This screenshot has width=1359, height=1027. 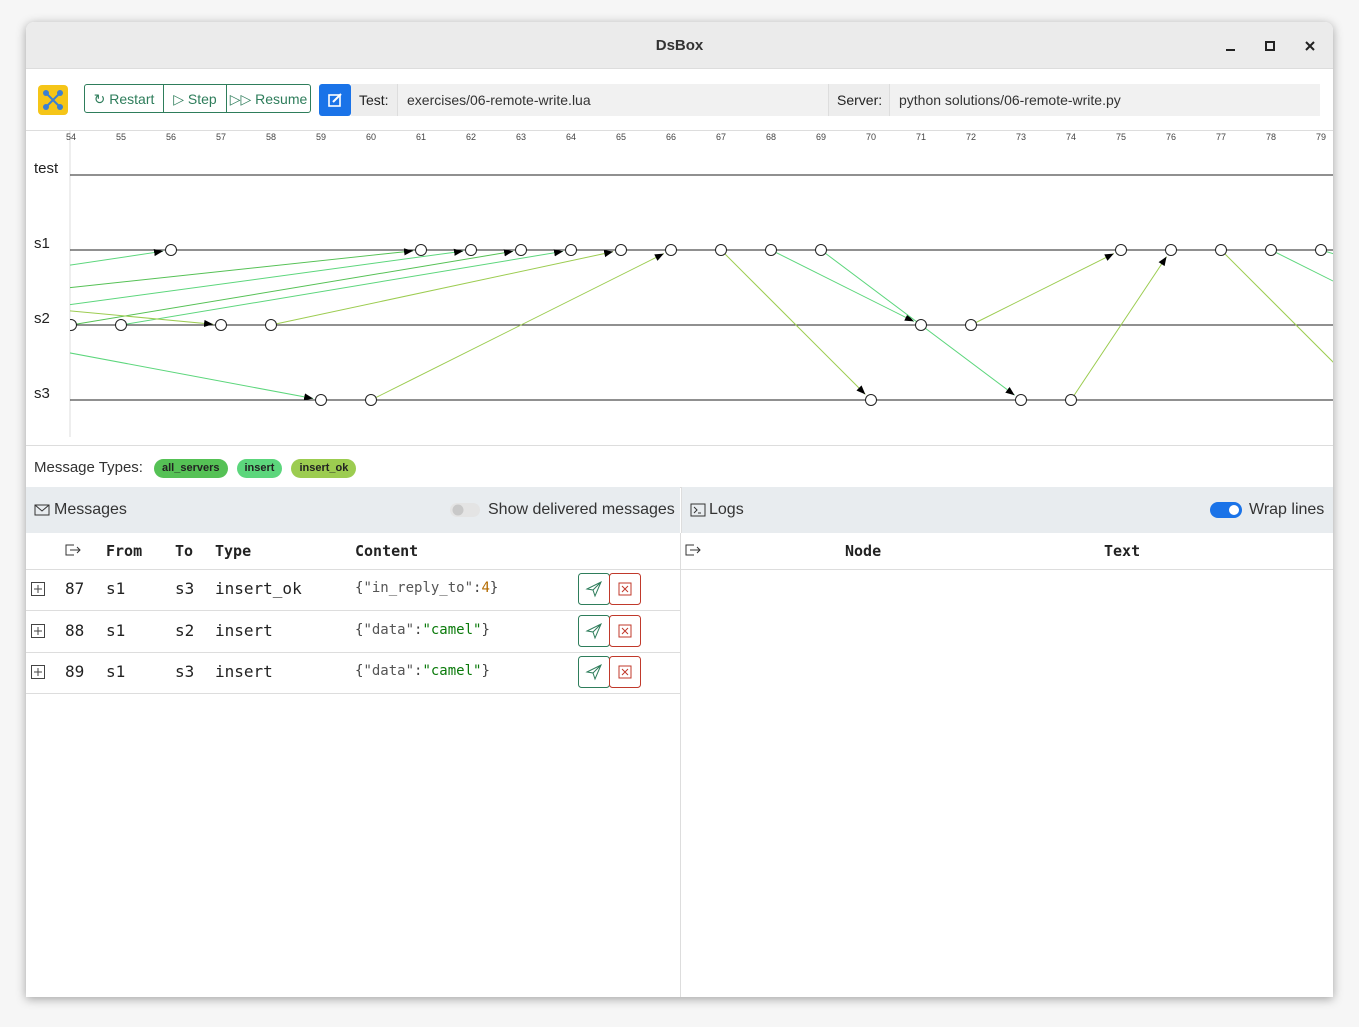 What do you see at coordinates (88, 467) in the screenshot?
I see `message-types-label: Message Types:` at bounding box center [88, 467].